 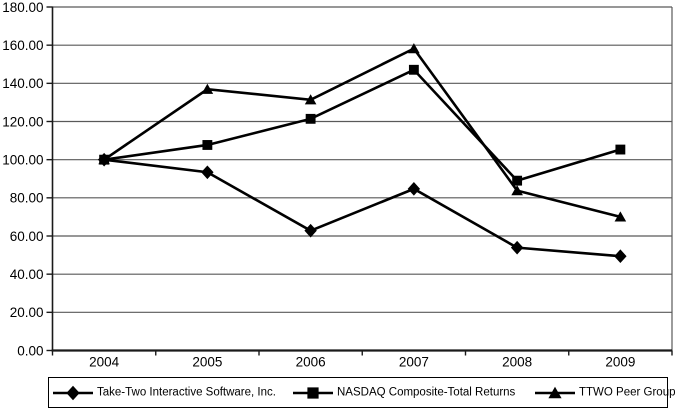 I want to click on svg-text: 2004, so click(x=104, y=362).